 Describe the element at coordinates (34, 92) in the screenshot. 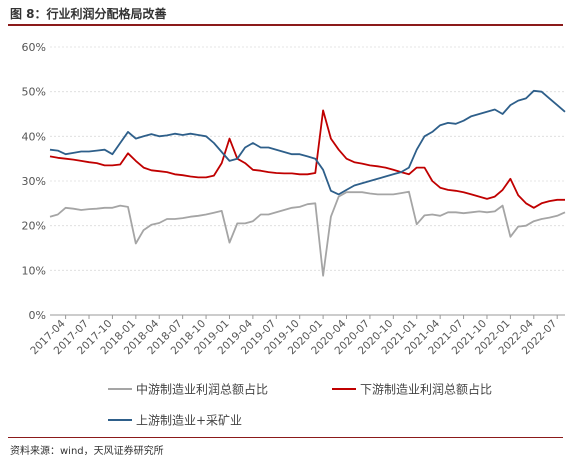

I see `y-tick-label: 50%` at that location.